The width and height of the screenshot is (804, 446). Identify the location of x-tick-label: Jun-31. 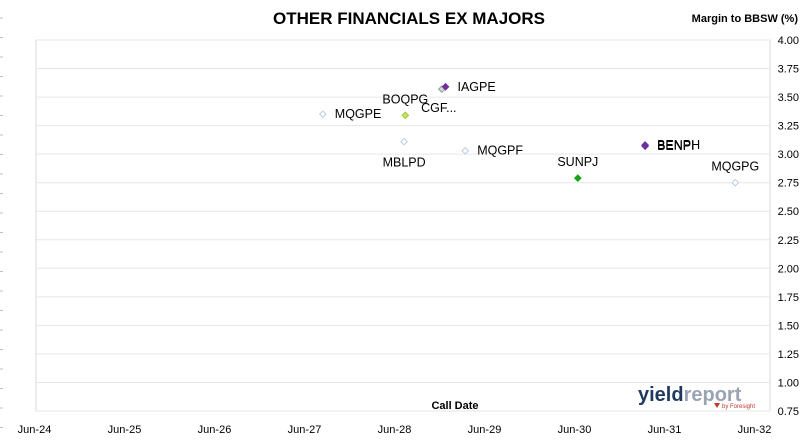
(665, 430).